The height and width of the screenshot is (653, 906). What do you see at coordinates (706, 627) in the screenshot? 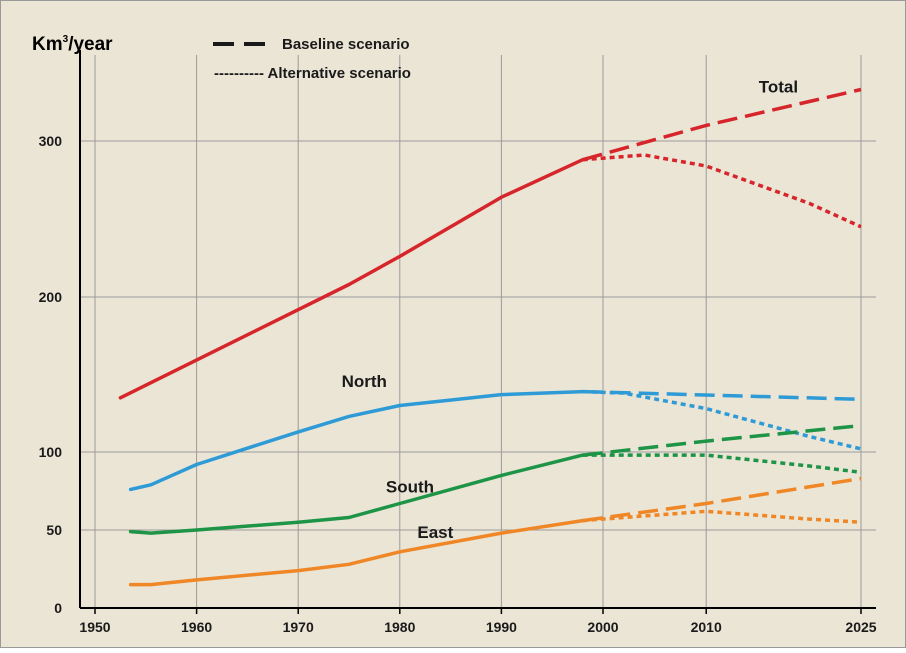
I see `x-tick-label: 2010` at bounding box center [706, 627].